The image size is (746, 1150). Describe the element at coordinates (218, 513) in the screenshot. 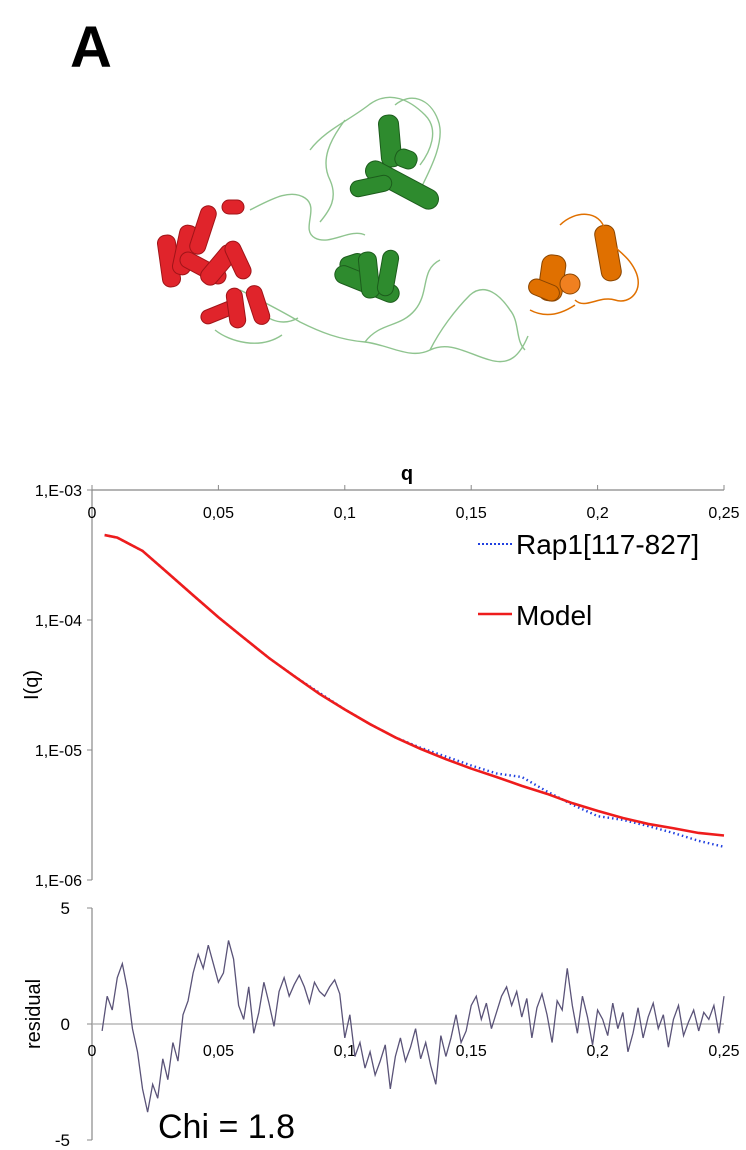

I see `x-tick-label: 0,05` at that location.